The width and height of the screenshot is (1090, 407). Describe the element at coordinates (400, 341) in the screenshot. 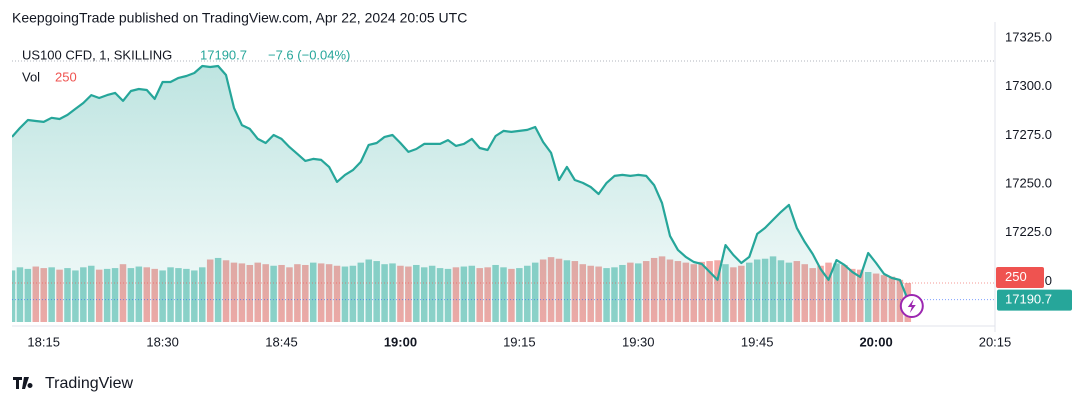

I see `x-tick-label: 19:00` at that location.